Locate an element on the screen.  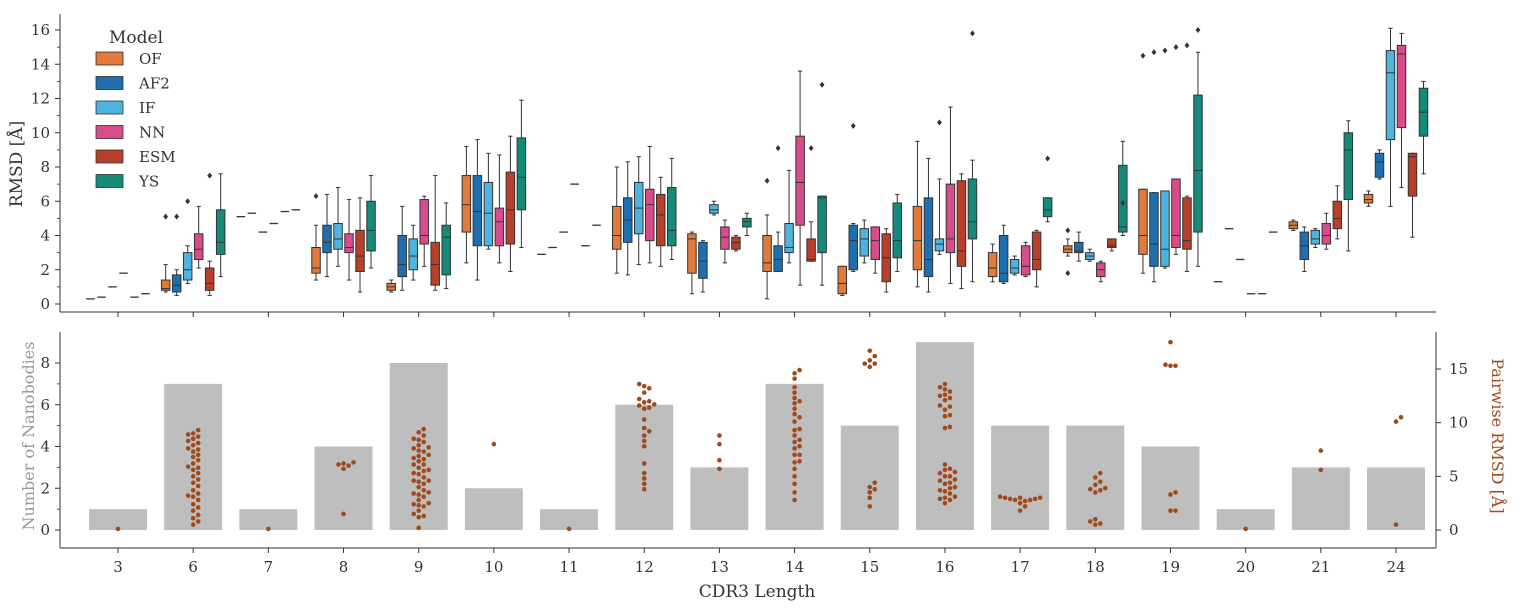
top-y-tick-label-7: 14 is located at coordinates (40, 64).